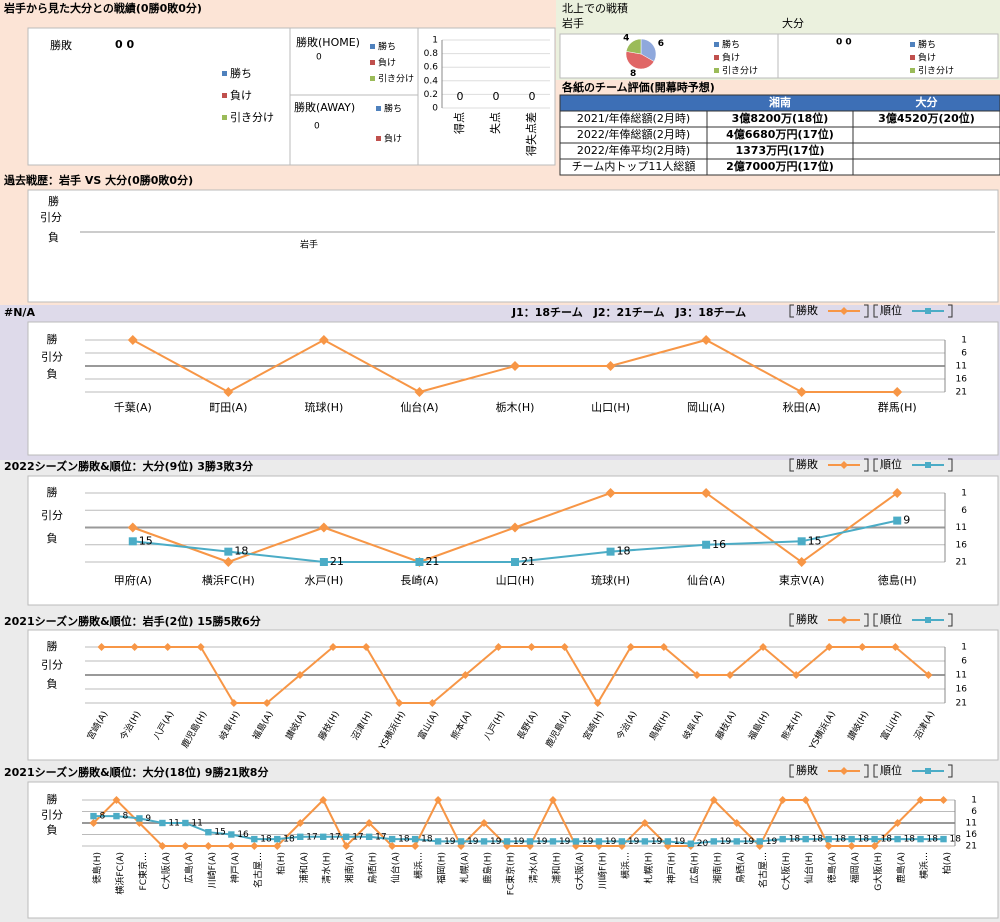 The image size is (1000, 922). What do you see at coordinates (891, 464) in the screenshot?
I see `legend-label: 順位` at bounding box center [891, 464].